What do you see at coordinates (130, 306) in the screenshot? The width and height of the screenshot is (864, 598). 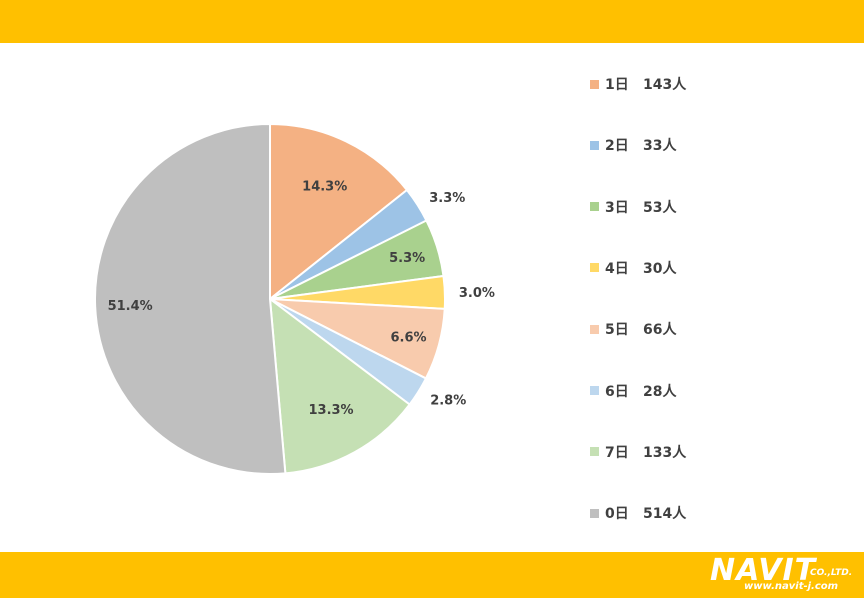 I see `pie-data-label-8: 51.4%` at bounding box center [130, 306].